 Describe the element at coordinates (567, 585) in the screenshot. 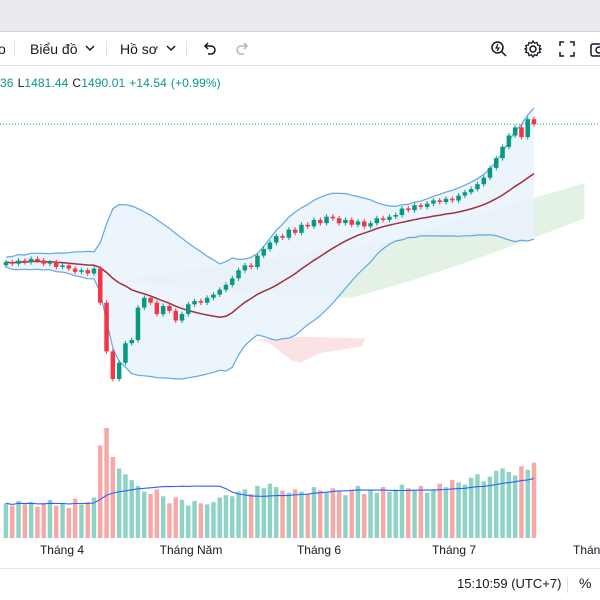

I see `status-divider` at that location.